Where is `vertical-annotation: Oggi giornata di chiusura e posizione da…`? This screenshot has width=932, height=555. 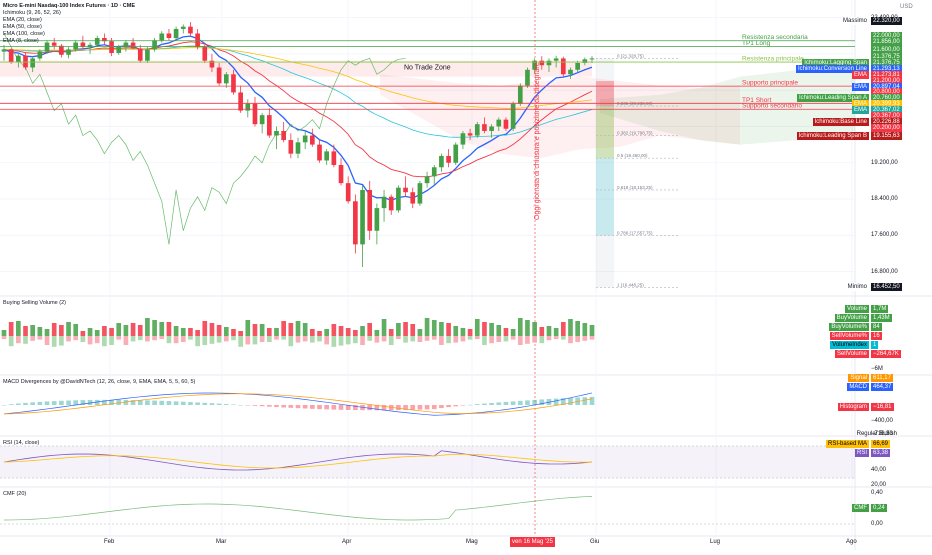 vertical-annotation: Oggi giornata di chiusura e posizione da… is located at coordinates (537, 141).